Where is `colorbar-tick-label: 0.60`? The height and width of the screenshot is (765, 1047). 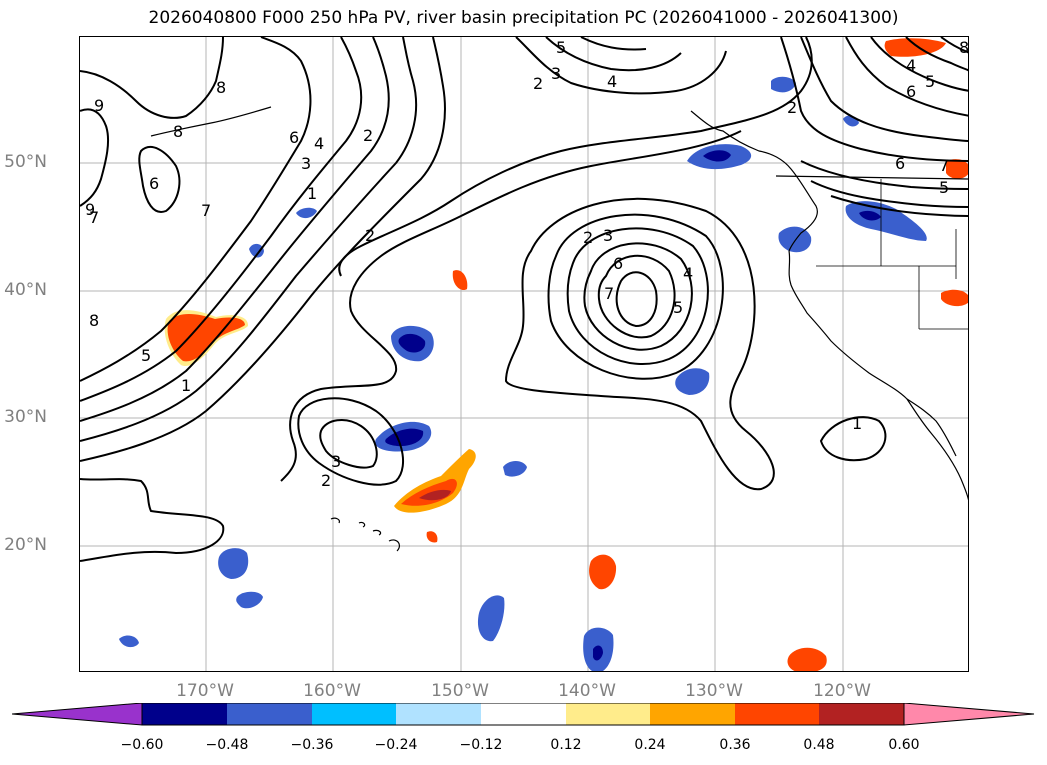
colorbar-tick-label: 0.60 is located at coordinates (904, 745).